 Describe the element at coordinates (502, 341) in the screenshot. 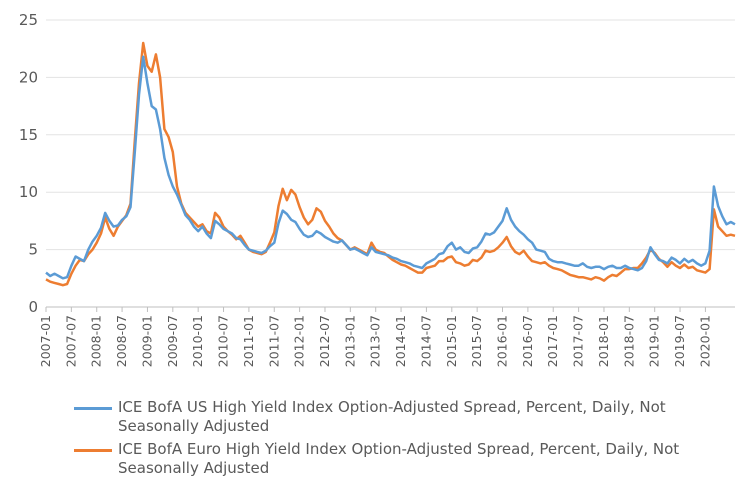

I see `x-tick-label: 2016-01` at that location.